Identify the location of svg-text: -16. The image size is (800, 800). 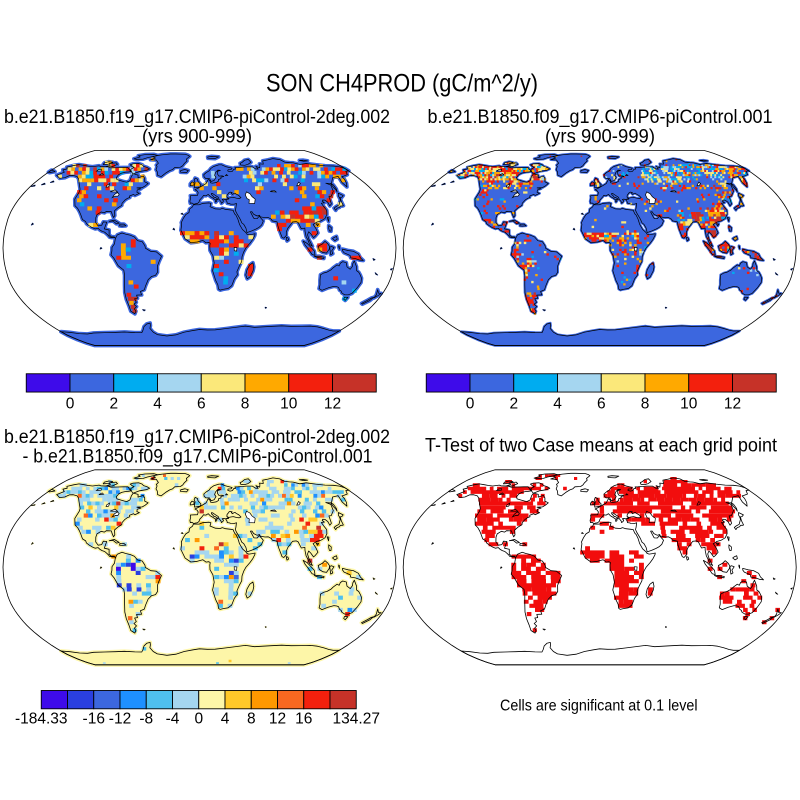
(94, 719).